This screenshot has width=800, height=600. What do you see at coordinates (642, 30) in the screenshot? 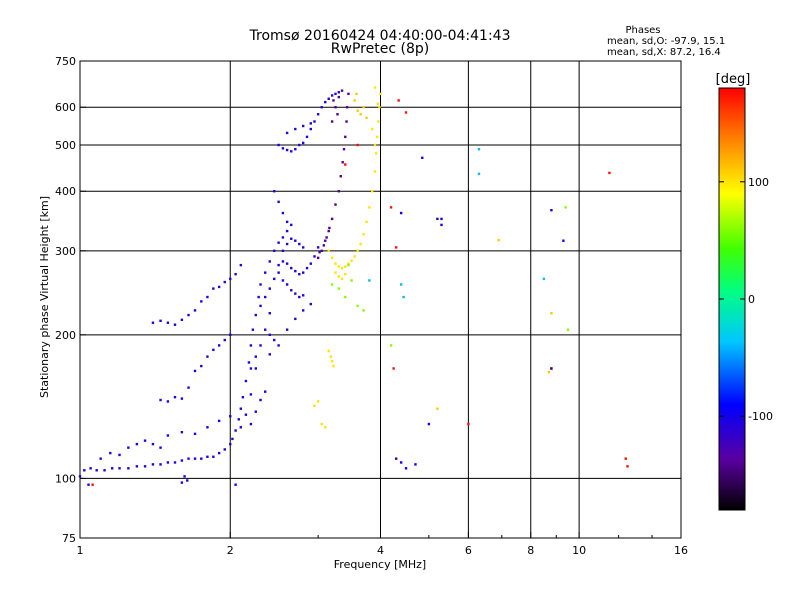
I see `phases-header: Phases` at bounding box center [642, 30].